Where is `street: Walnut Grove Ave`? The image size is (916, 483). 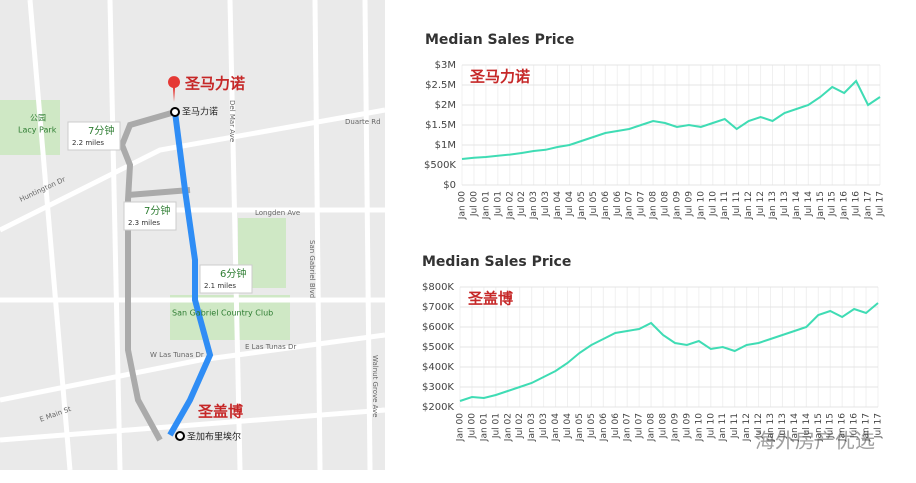
street: Walnut Grove Ave is located at coordinates (375, 386).